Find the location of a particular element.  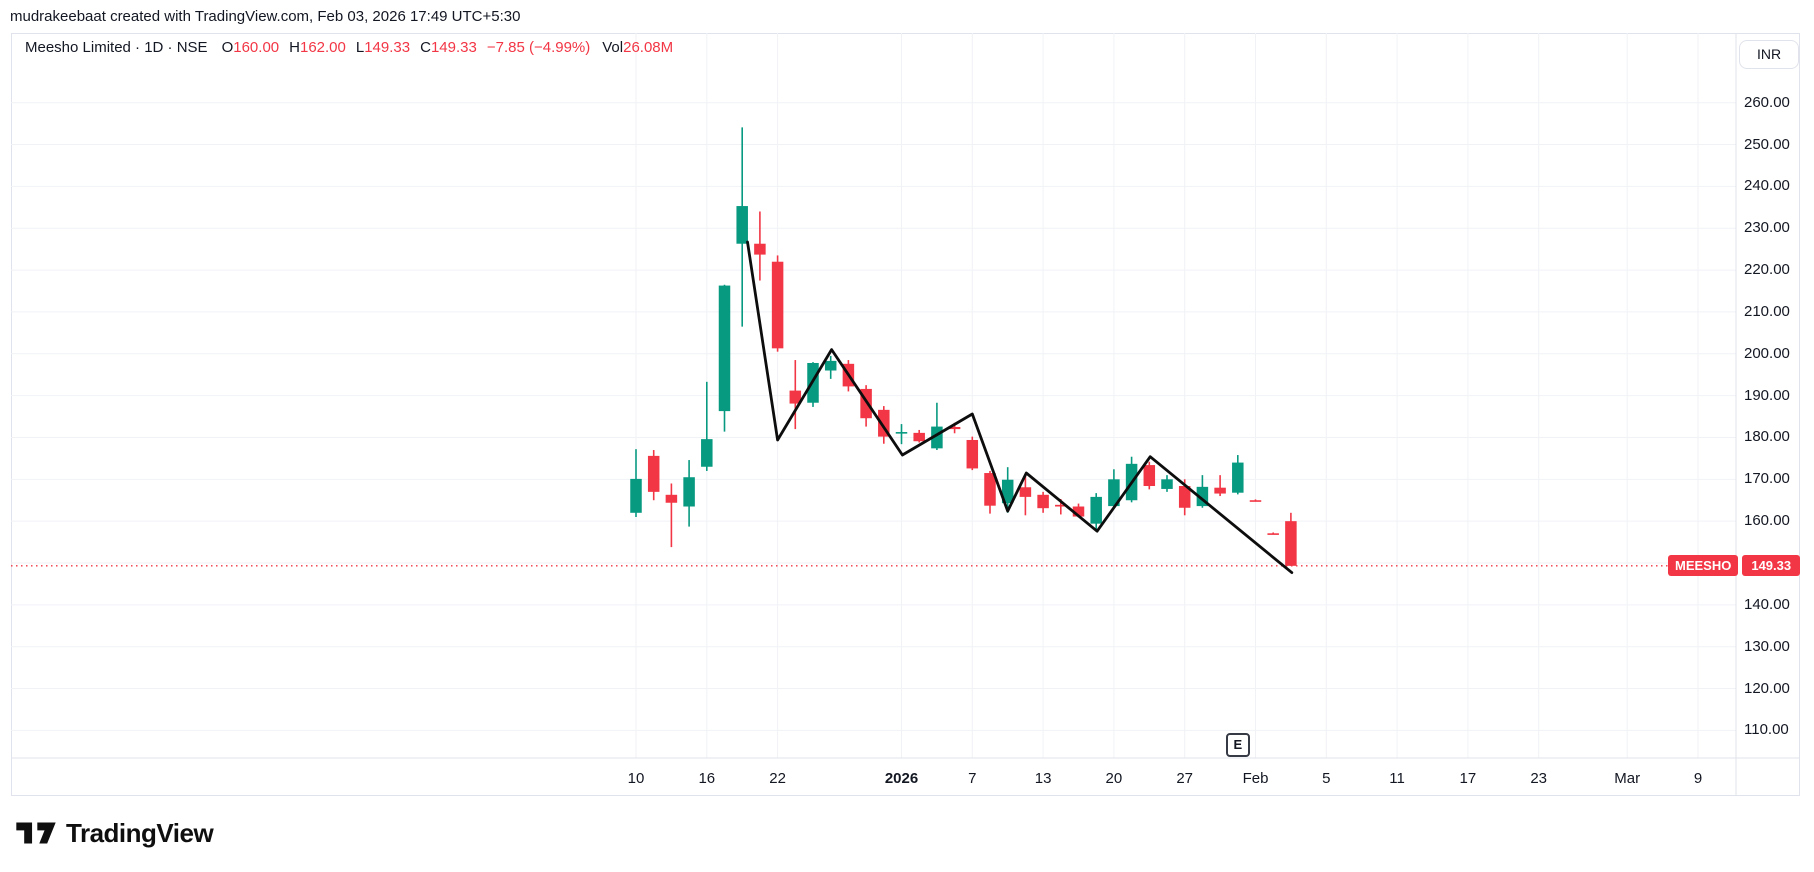

brand-footer: TradingView is located at coordinates (114, 833).